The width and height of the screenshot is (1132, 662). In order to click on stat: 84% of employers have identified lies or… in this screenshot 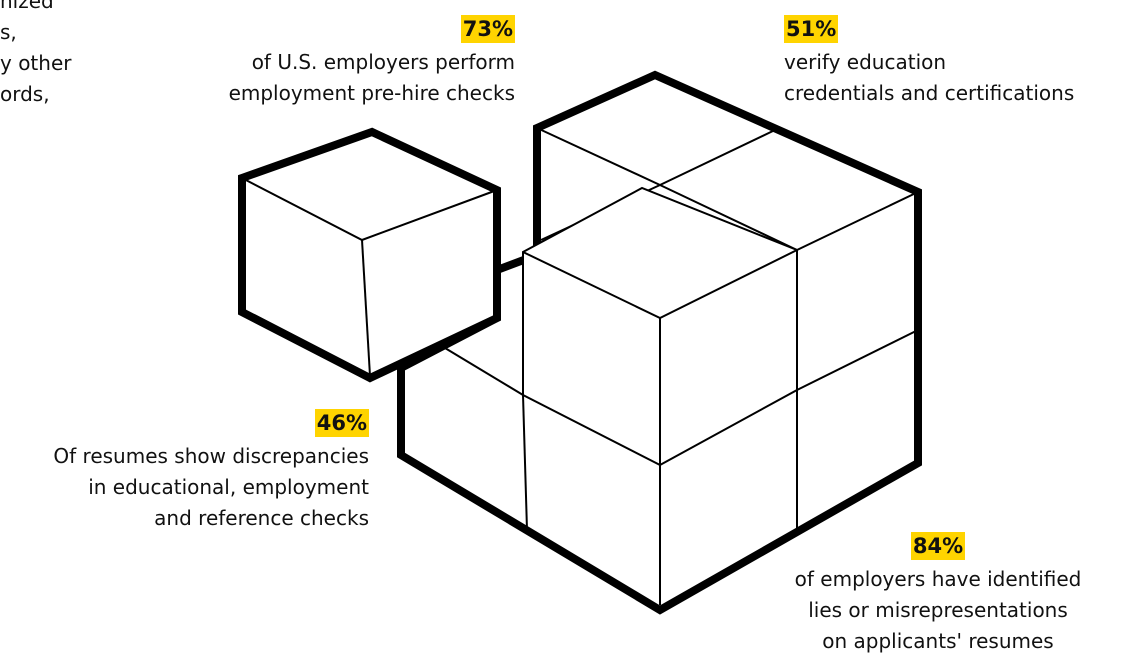, I will do `click(938, 594)`.